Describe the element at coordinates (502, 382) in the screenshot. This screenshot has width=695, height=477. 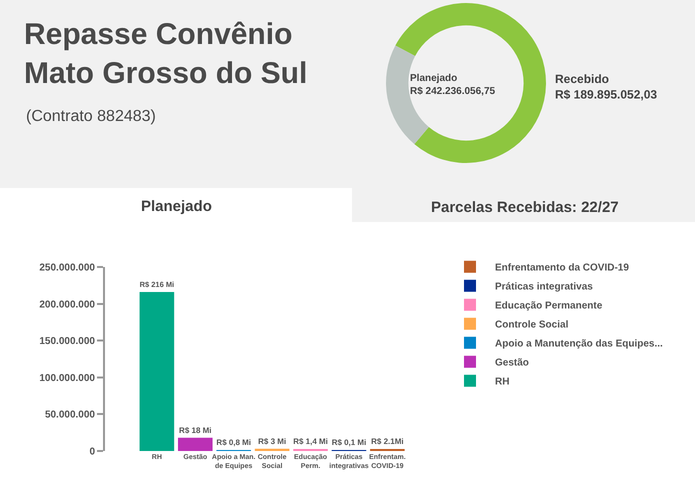
I see `legend-label: RH` at that location.